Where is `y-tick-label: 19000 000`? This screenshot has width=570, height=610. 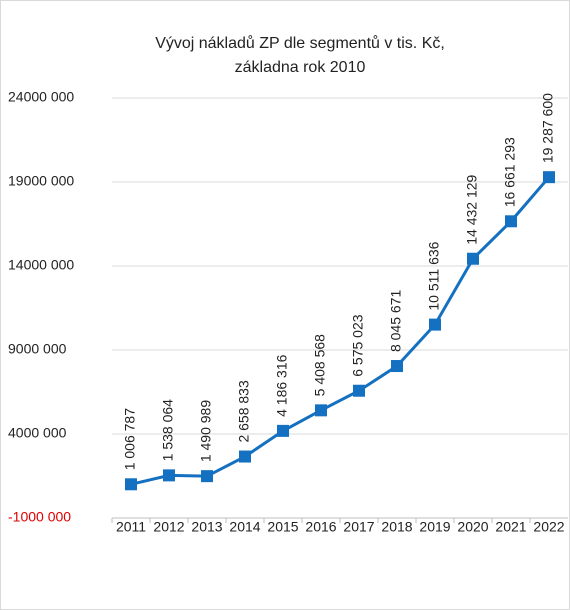
y-tick-label: 19000 000 is located at coordinates (41, 181).